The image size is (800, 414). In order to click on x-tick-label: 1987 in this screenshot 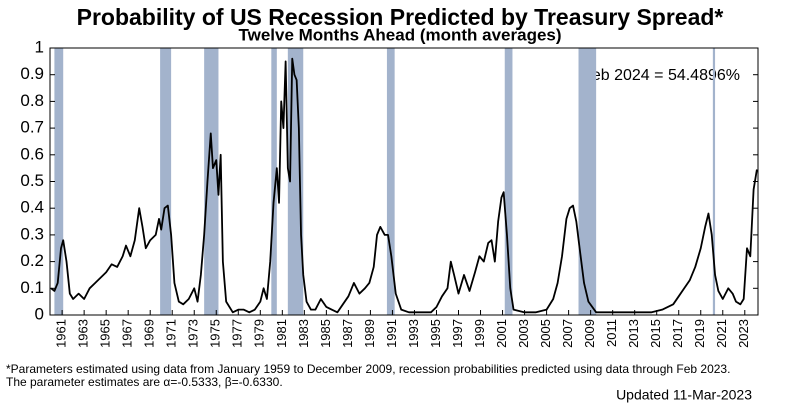, I will do `click(347, 333)`.